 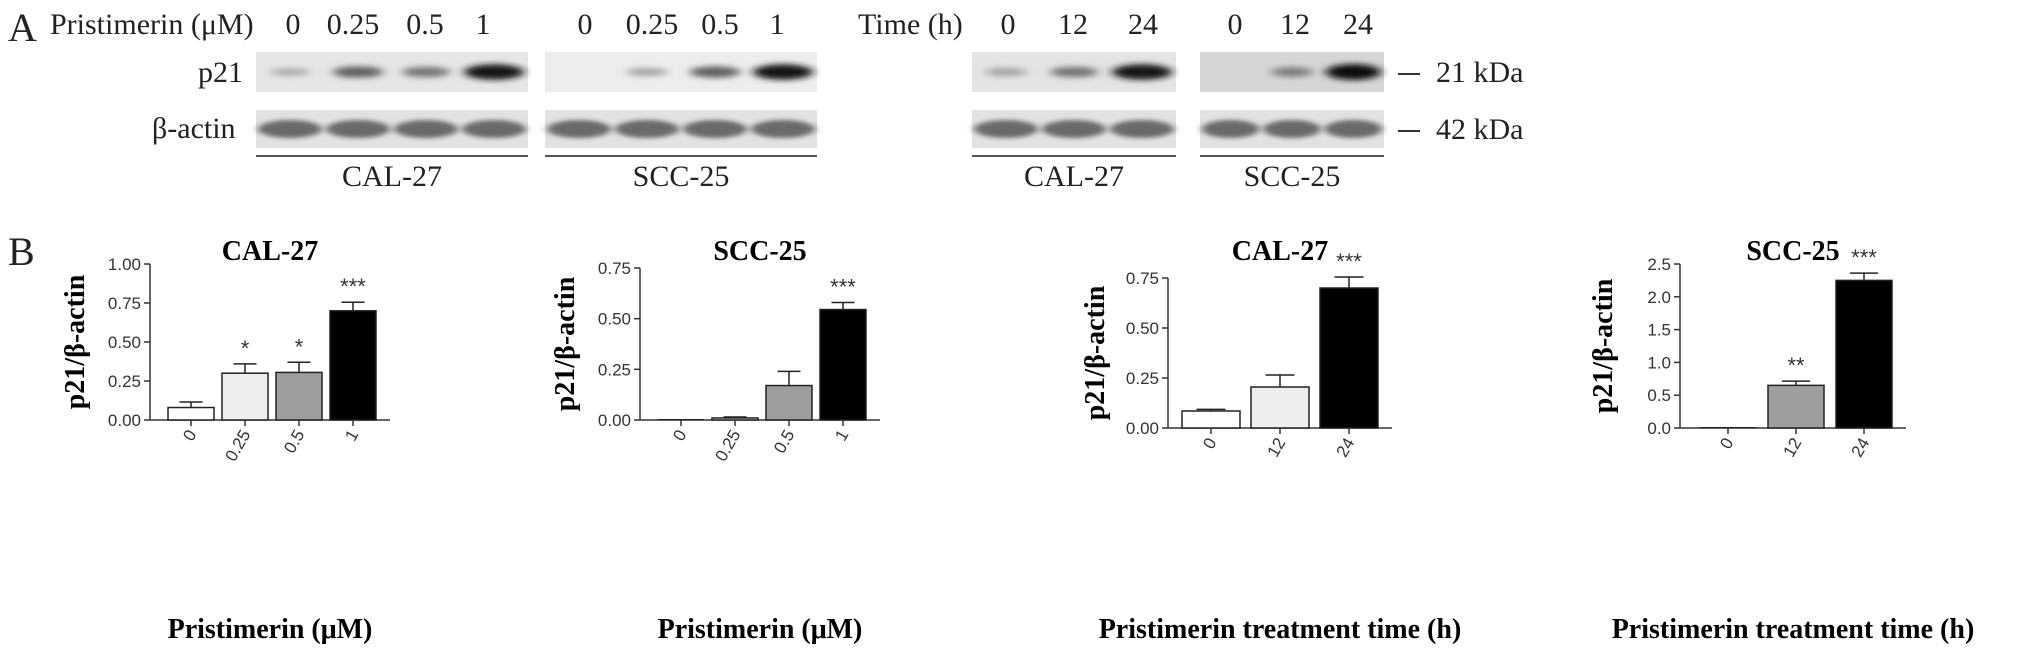 What do you see at coordinates (681, 156) in the screenshot?
I see `underline-dose-scc25` at bounding box center [681, 156].